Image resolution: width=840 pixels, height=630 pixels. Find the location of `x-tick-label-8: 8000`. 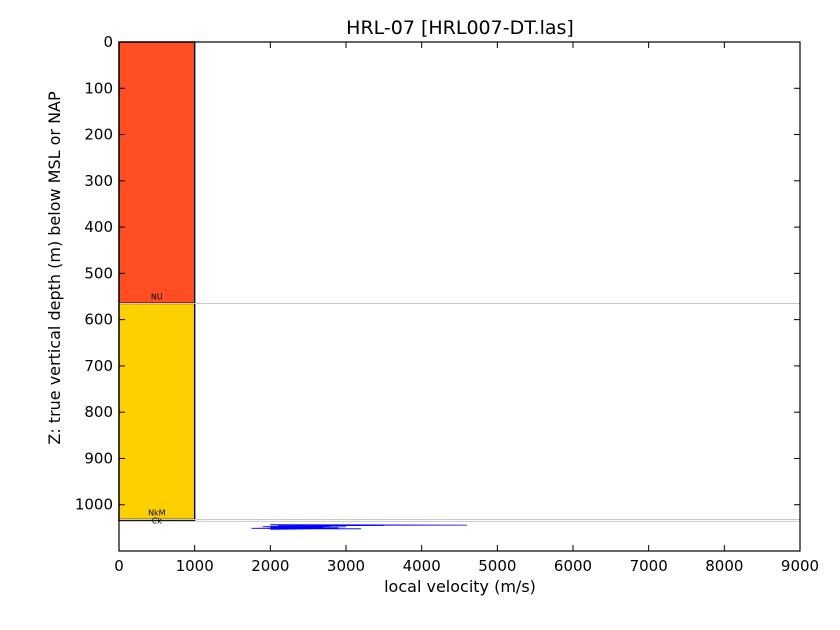

x-tick-label-8: 8000 is located at coordinates (724, 566).